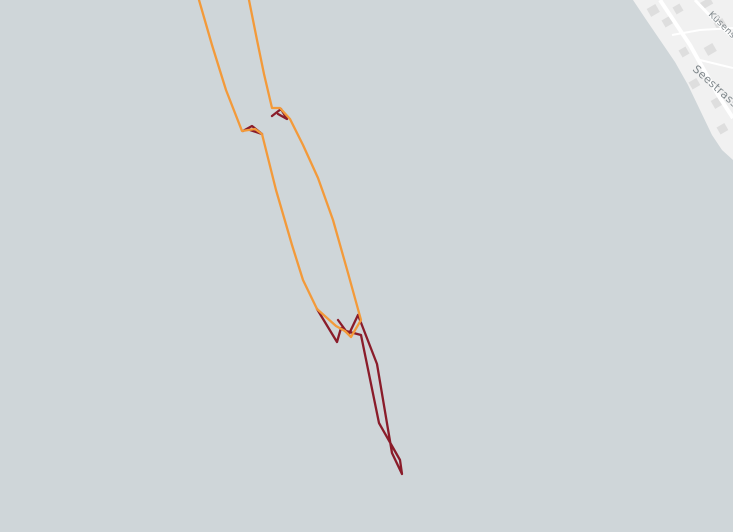 The height and width of the screenshot is (532, 733). I want to click on shore-land, so click(683, 80).